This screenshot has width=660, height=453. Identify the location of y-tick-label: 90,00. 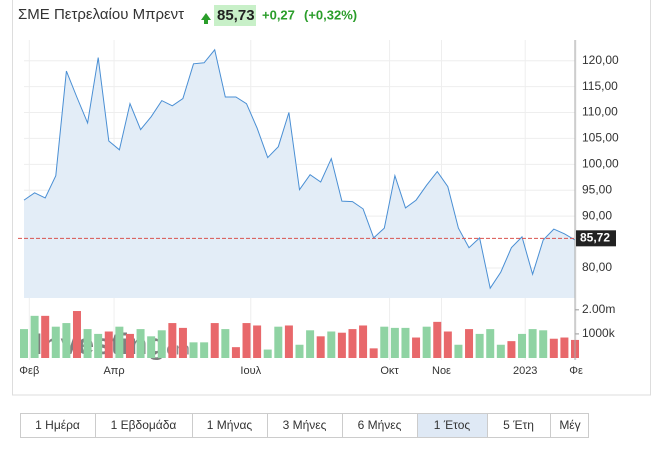
(597, 215).